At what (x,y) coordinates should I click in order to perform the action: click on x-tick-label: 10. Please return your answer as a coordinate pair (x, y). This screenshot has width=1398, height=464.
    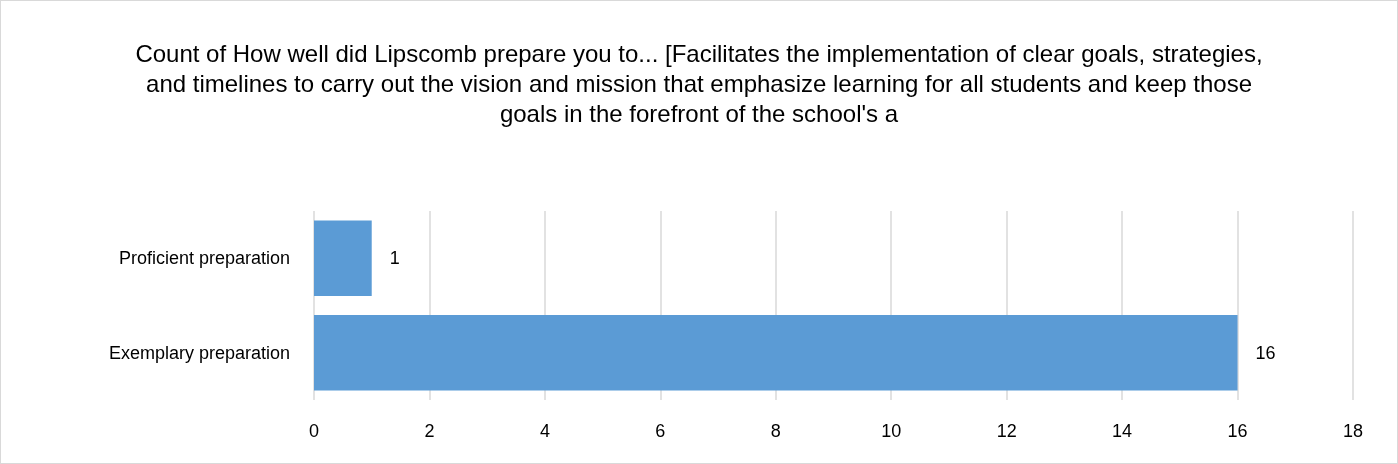
    Looking at the image, I should click on (891, 431).